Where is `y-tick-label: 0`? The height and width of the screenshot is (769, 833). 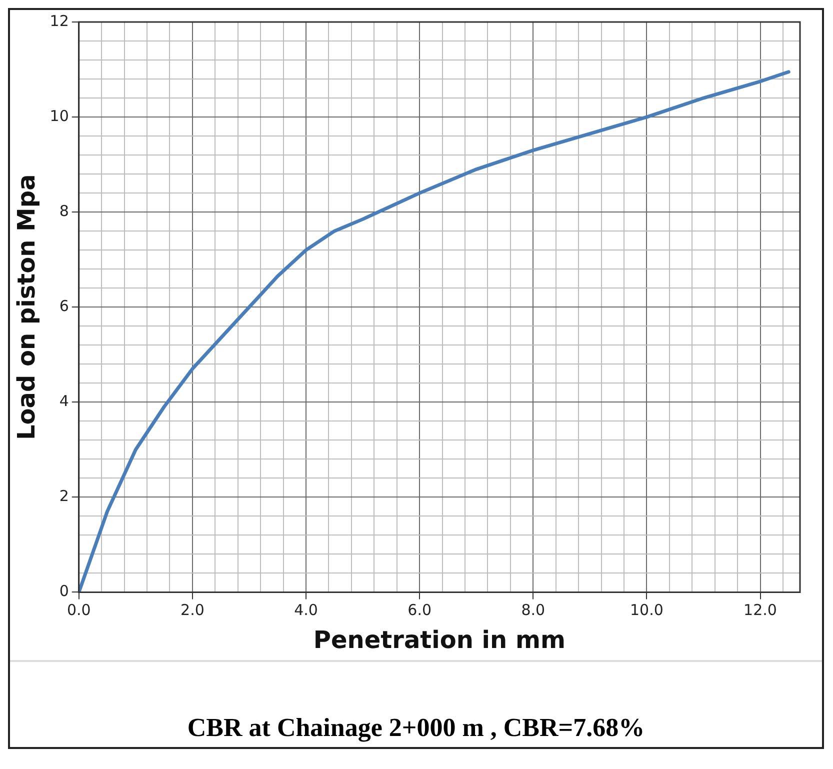 y-tick-label: 0 is located at coordinates (64, 591).